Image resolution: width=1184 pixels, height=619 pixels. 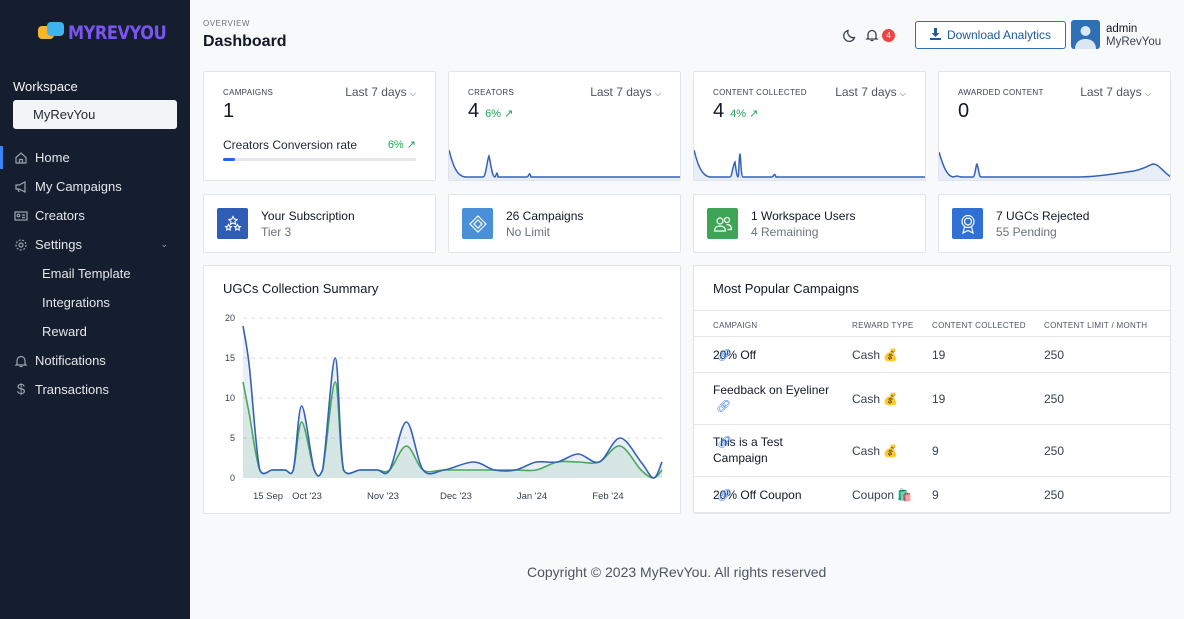 I want to click on page-title: Dashboard, so click(x=245, y=41).